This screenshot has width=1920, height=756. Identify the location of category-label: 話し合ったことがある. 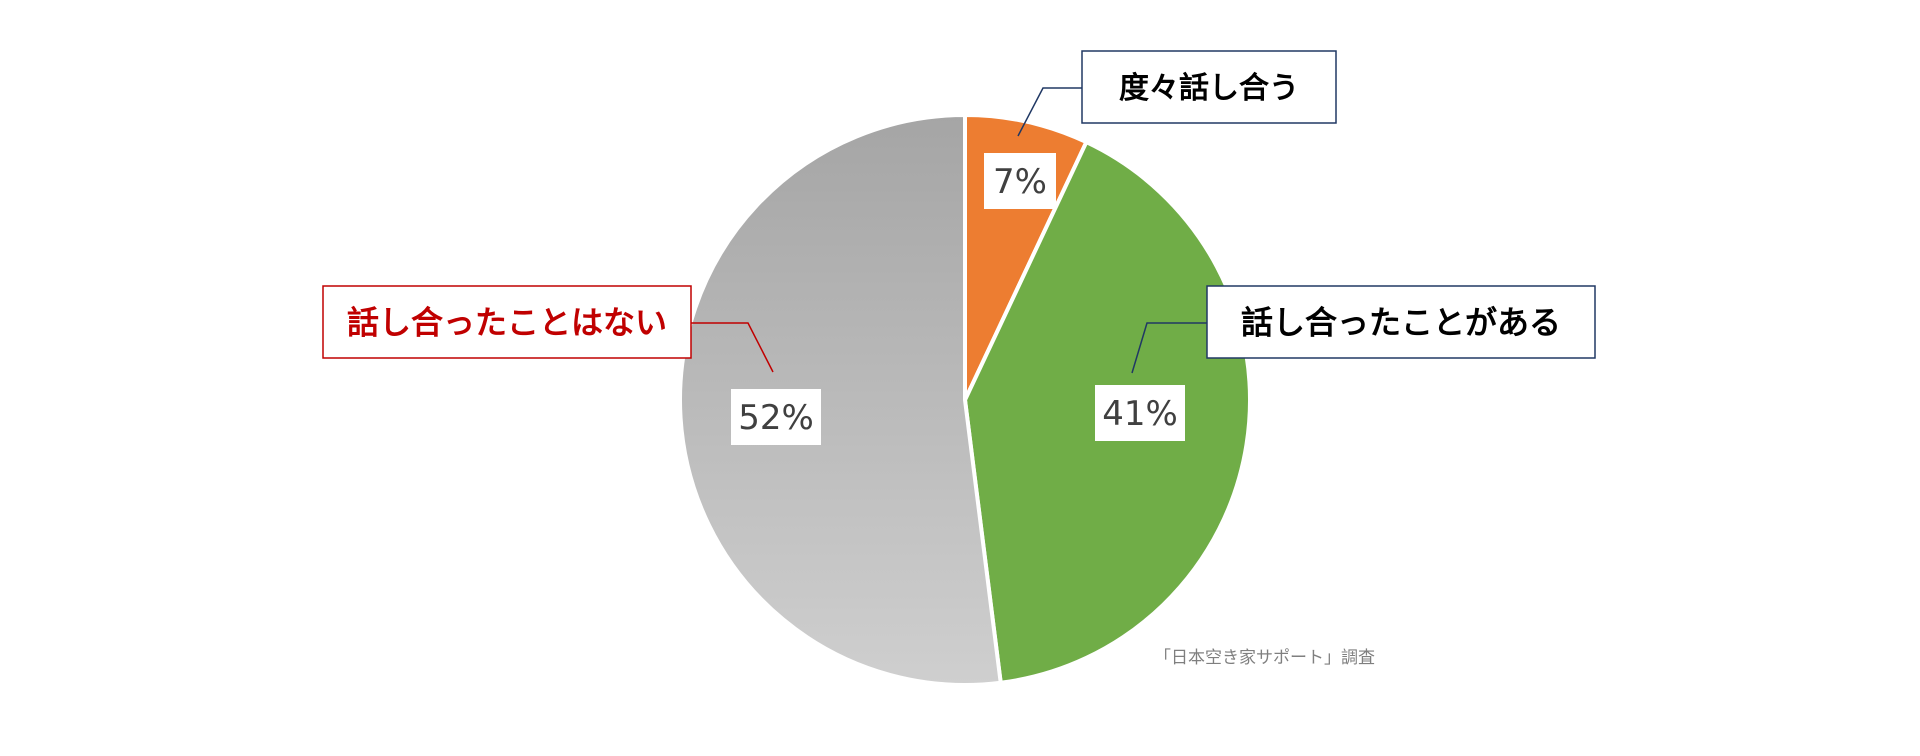
(1401, 323).